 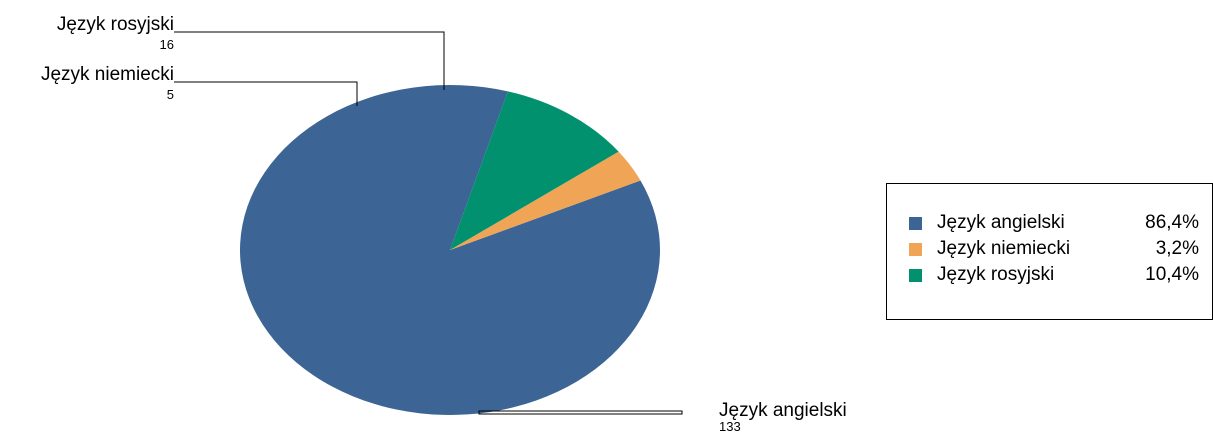 I want to click on legend-label-niemiecki: Język niemiecki, so click(x=1004, y=248).